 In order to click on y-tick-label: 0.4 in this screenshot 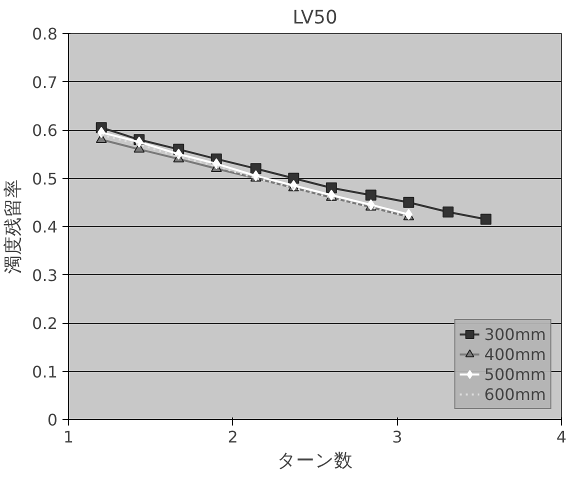, I will do `click(45, 227)`.